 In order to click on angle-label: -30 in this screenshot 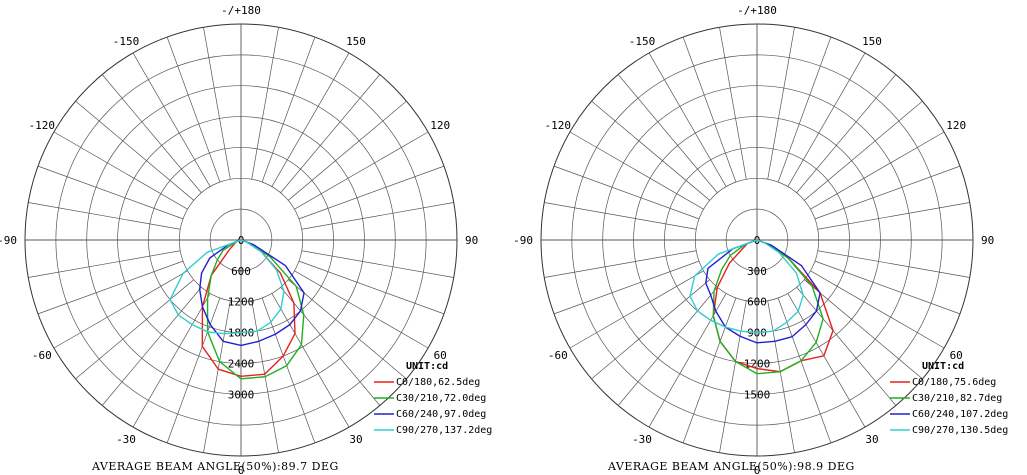, I will do `click(126, 439)`.